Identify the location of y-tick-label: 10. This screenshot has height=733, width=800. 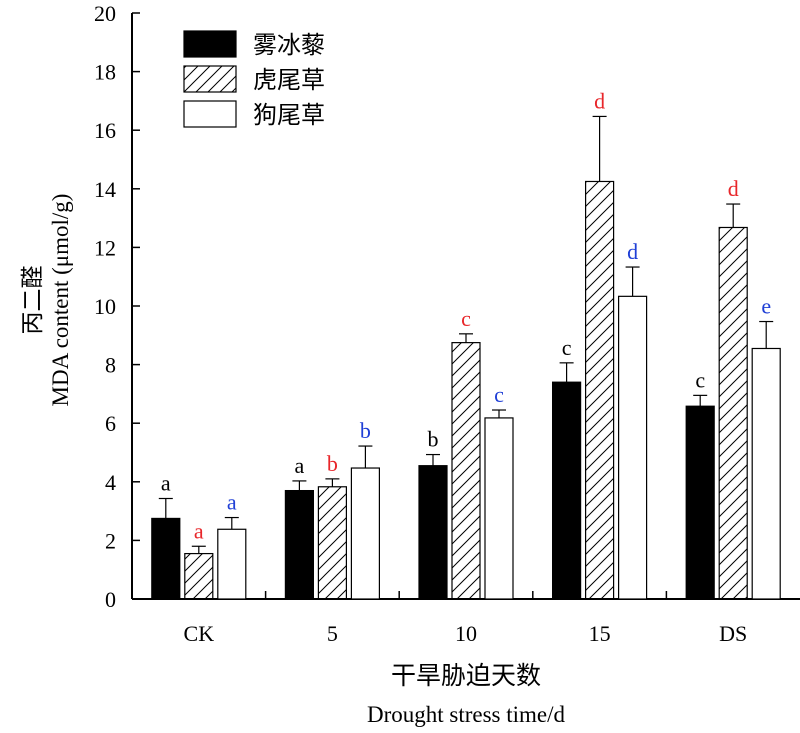
(105, 306).